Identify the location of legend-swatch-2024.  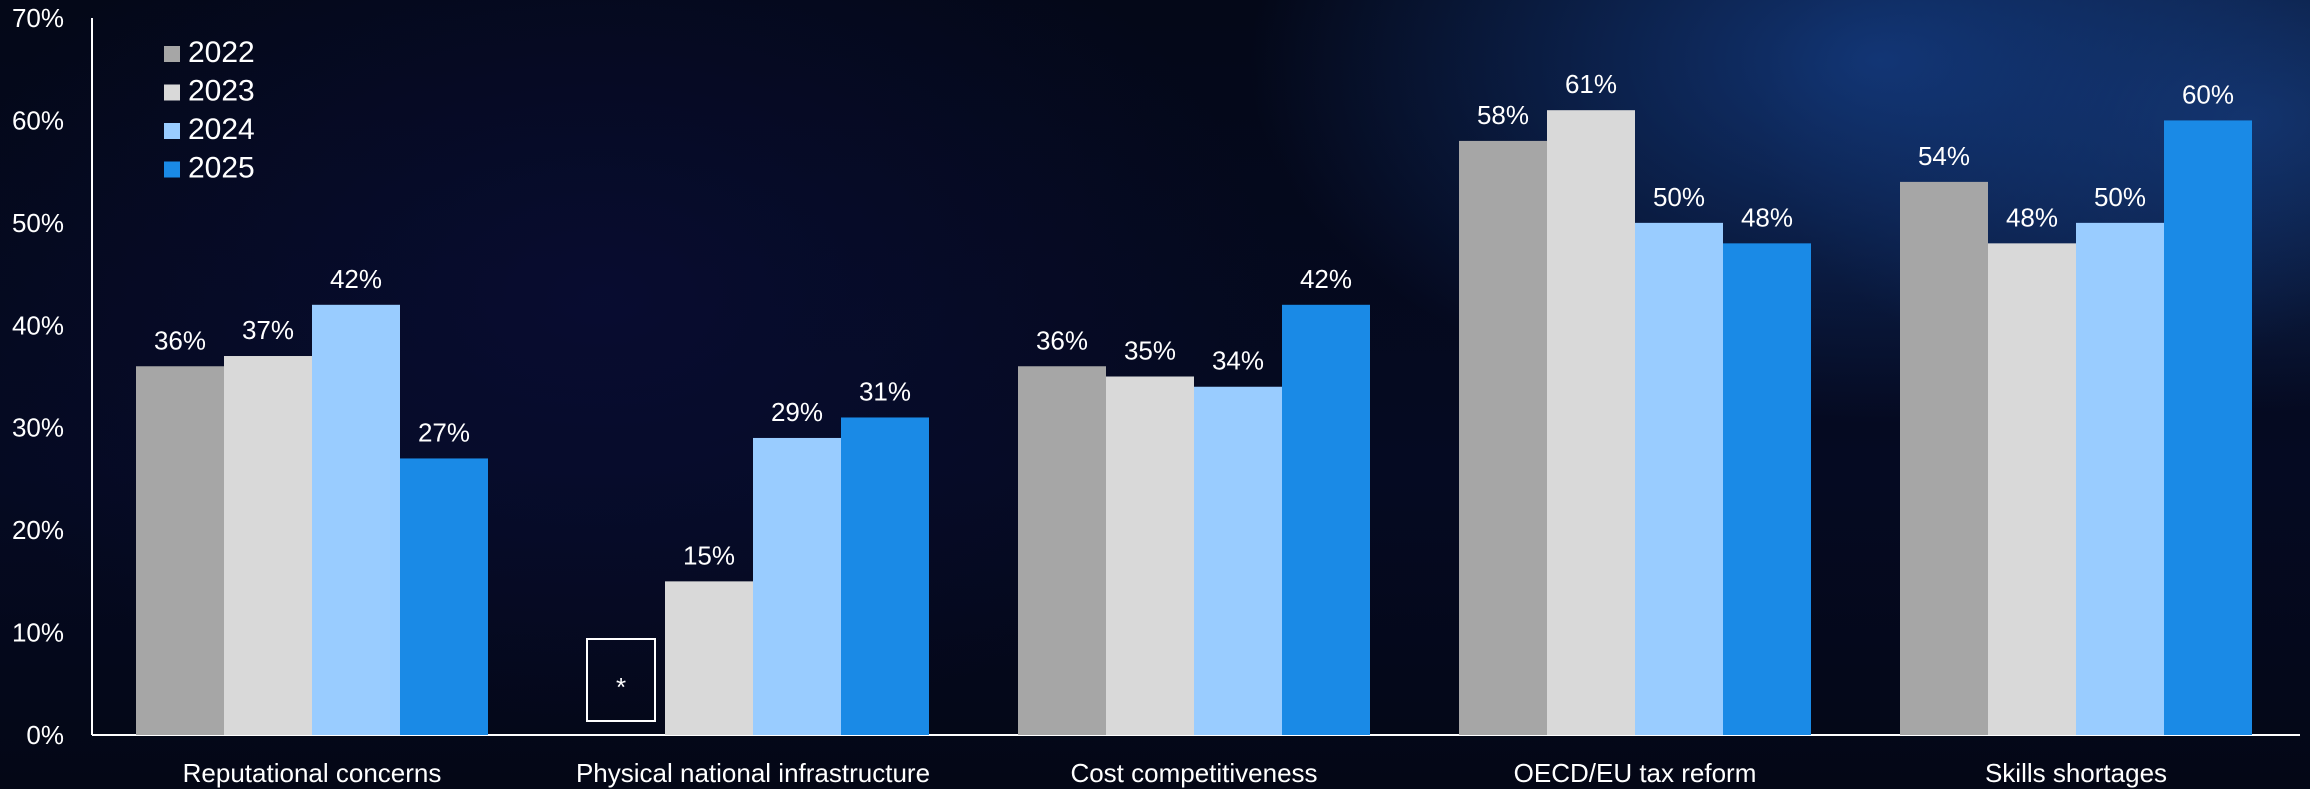
(172, 131).